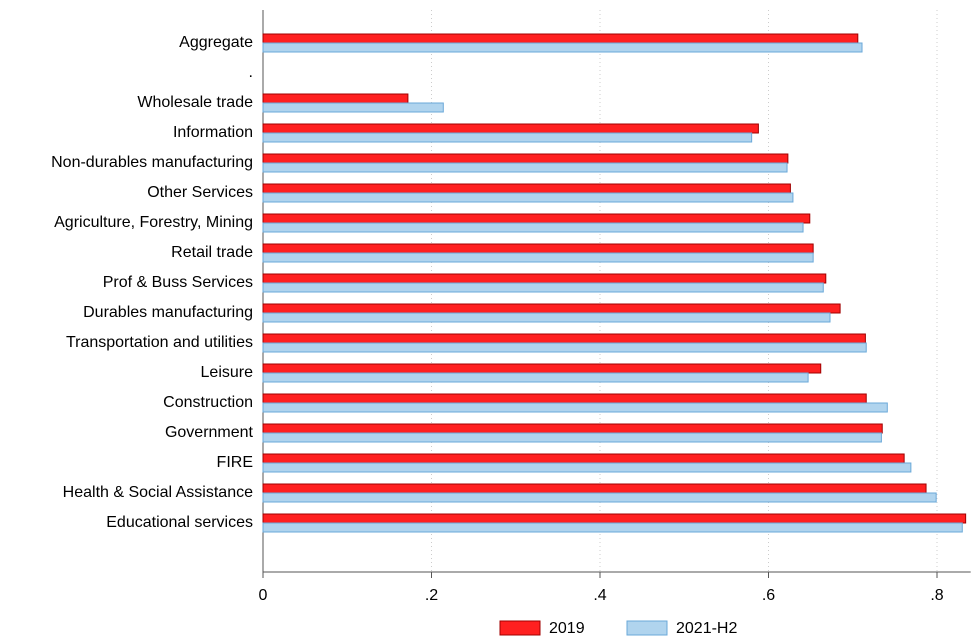 The width and height of the screenshot is (980, 642). I want to click on y-tick-label: Construction, so click(208, 402).